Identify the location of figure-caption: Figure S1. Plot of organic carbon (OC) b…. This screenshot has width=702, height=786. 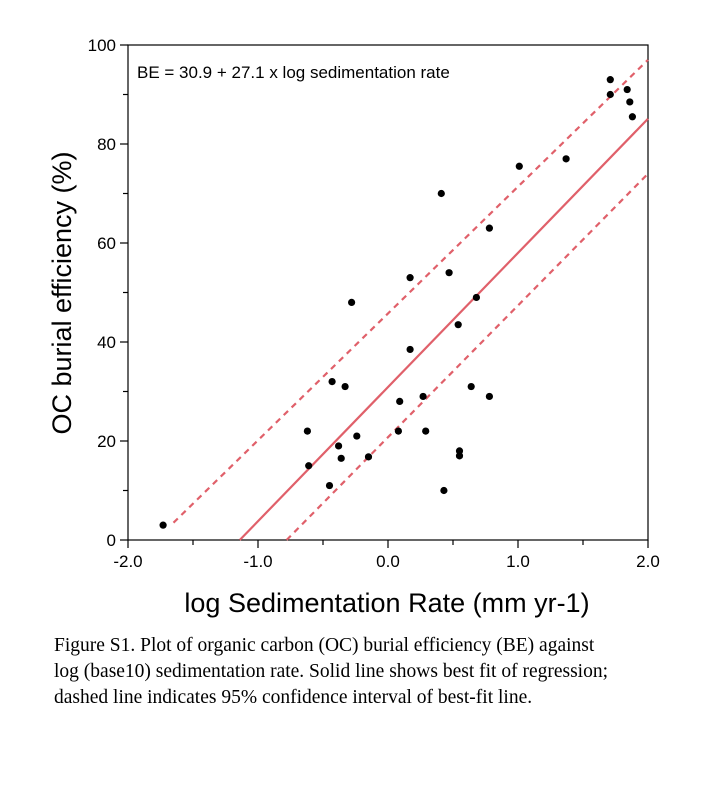
(331, 671).